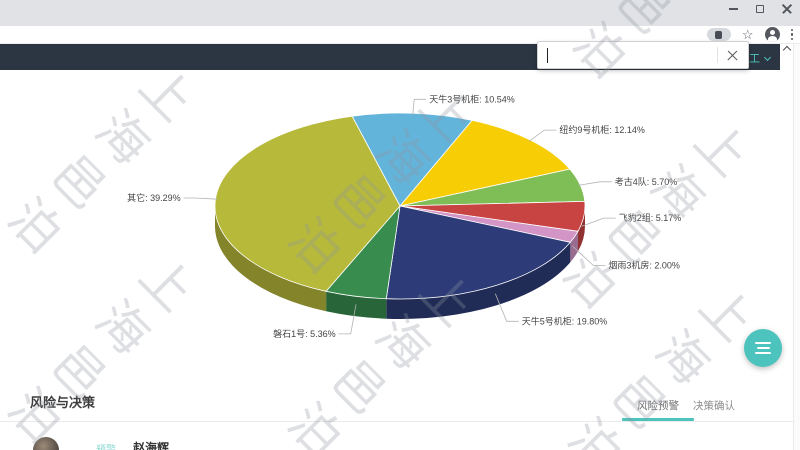 This screenshot has width=800, height=450. I want to click on fab-menu-button, so click(763, 348).